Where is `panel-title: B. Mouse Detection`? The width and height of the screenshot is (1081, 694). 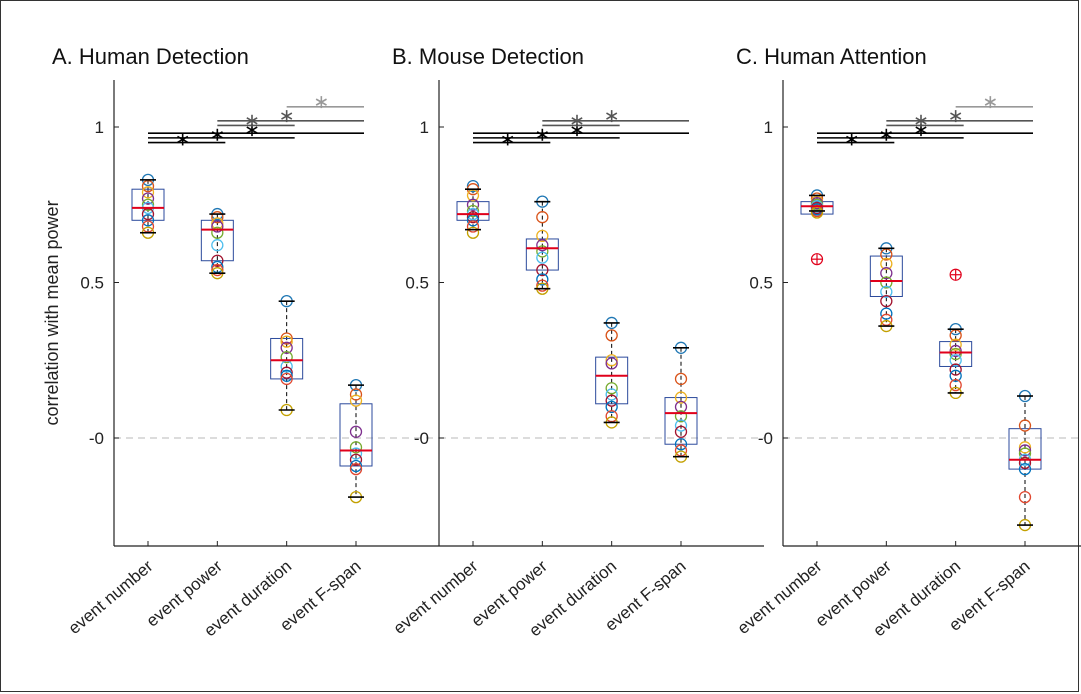
panel-title: B. Mouse Detection is located at coordinates (488, 56).